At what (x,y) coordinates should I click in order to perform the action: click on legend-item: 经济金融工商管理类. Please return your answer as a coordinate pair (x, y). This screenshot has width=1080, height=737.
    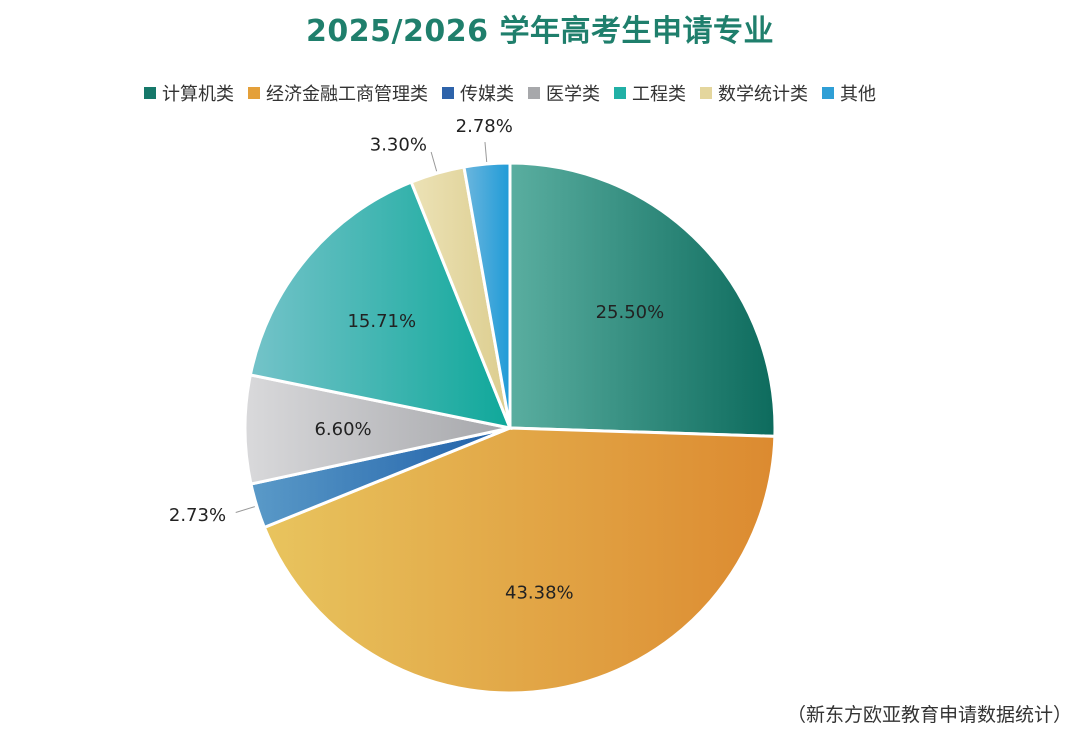
    Looking at the image, I should click on (338, 93).